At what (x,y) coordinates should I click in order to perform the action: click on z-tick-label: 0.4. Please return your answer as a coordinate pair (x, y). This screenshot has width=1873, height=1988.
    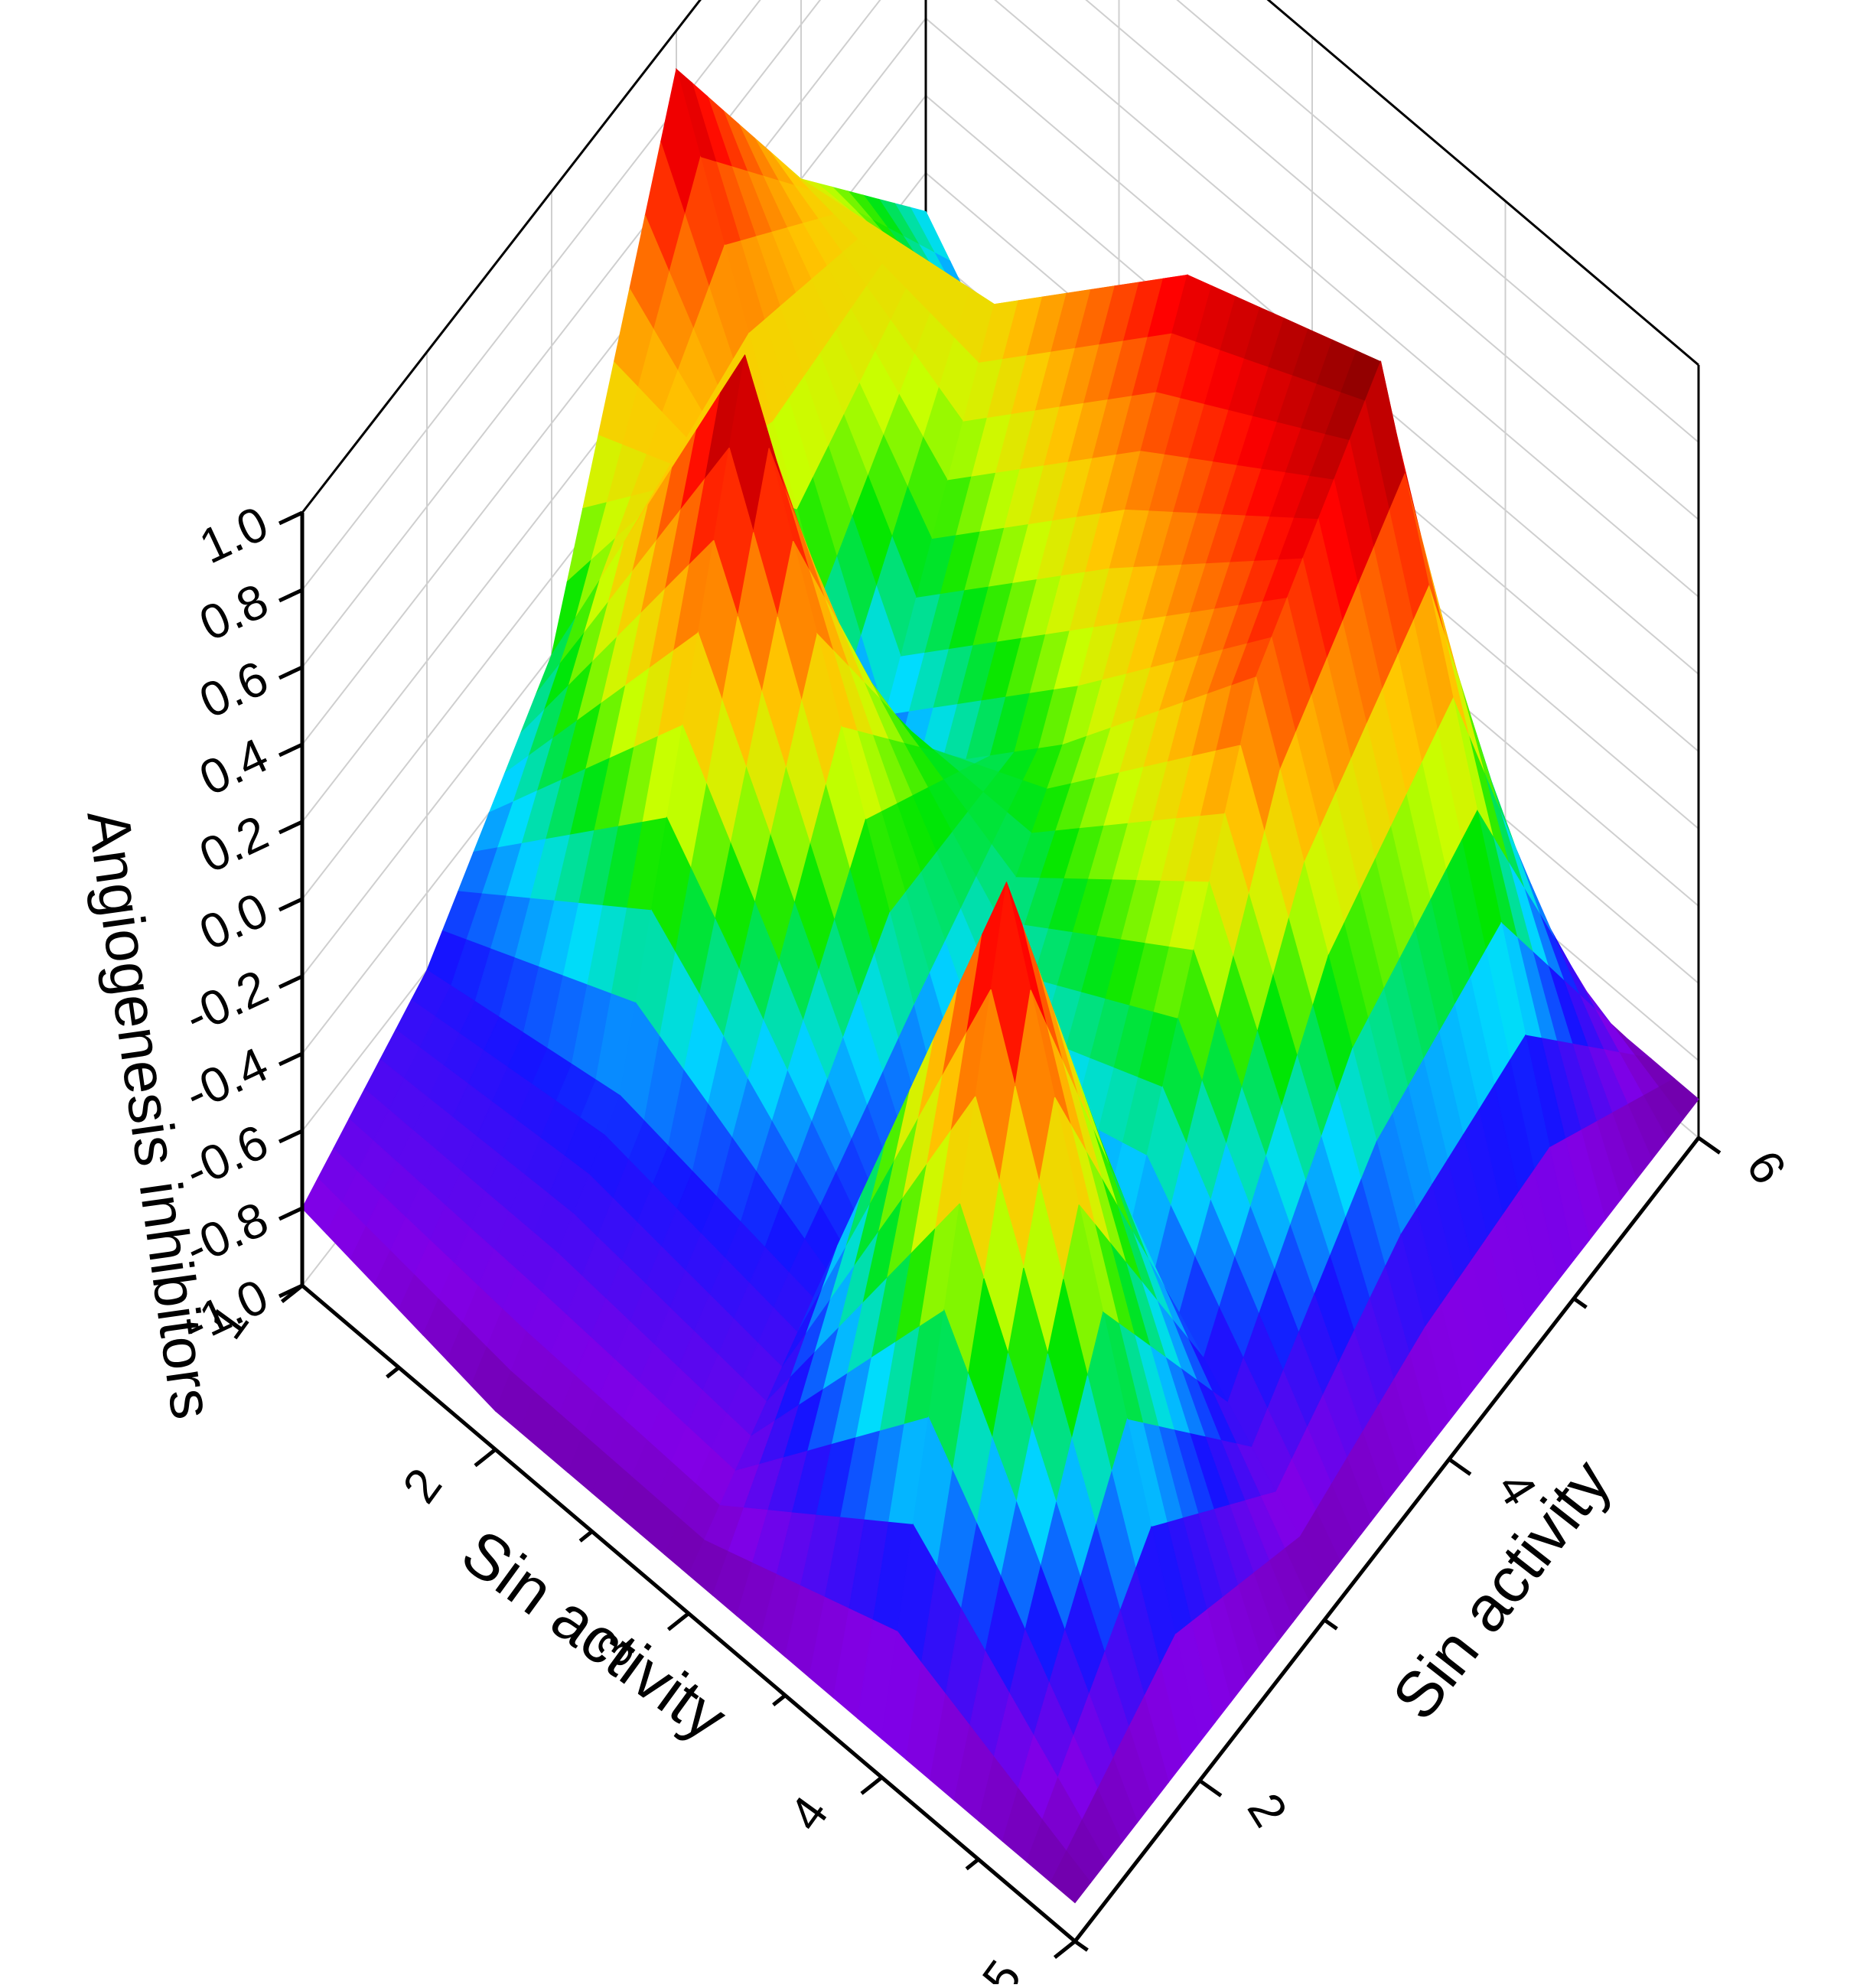
    Looking at the image, I should click on (233, 767).